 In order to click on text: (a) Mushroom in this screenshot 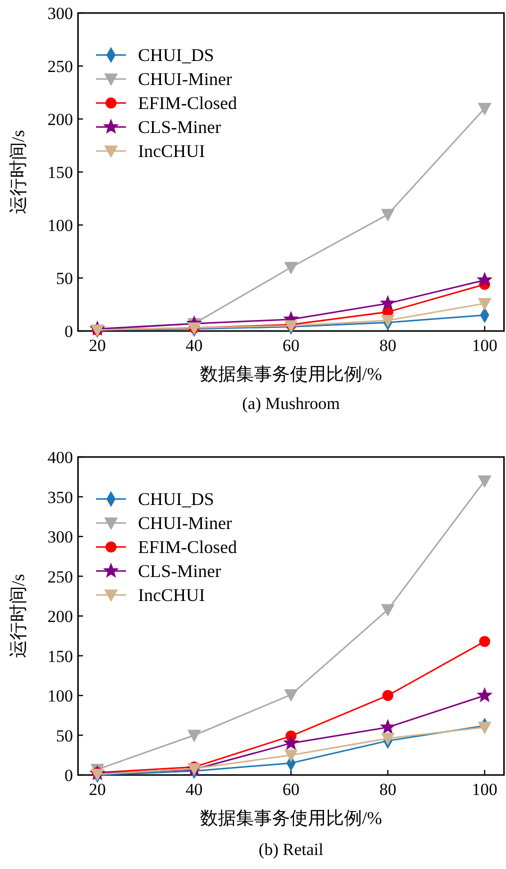, I will do `click(291, 403)`.